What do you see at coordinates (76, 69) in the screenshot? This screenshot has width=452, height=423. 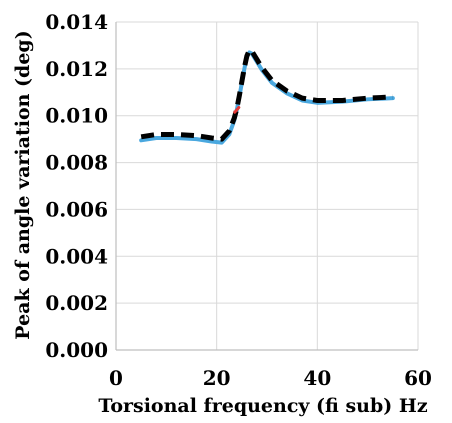 I see `y-tick-label: 0.012` at bounding box center [76, 69].